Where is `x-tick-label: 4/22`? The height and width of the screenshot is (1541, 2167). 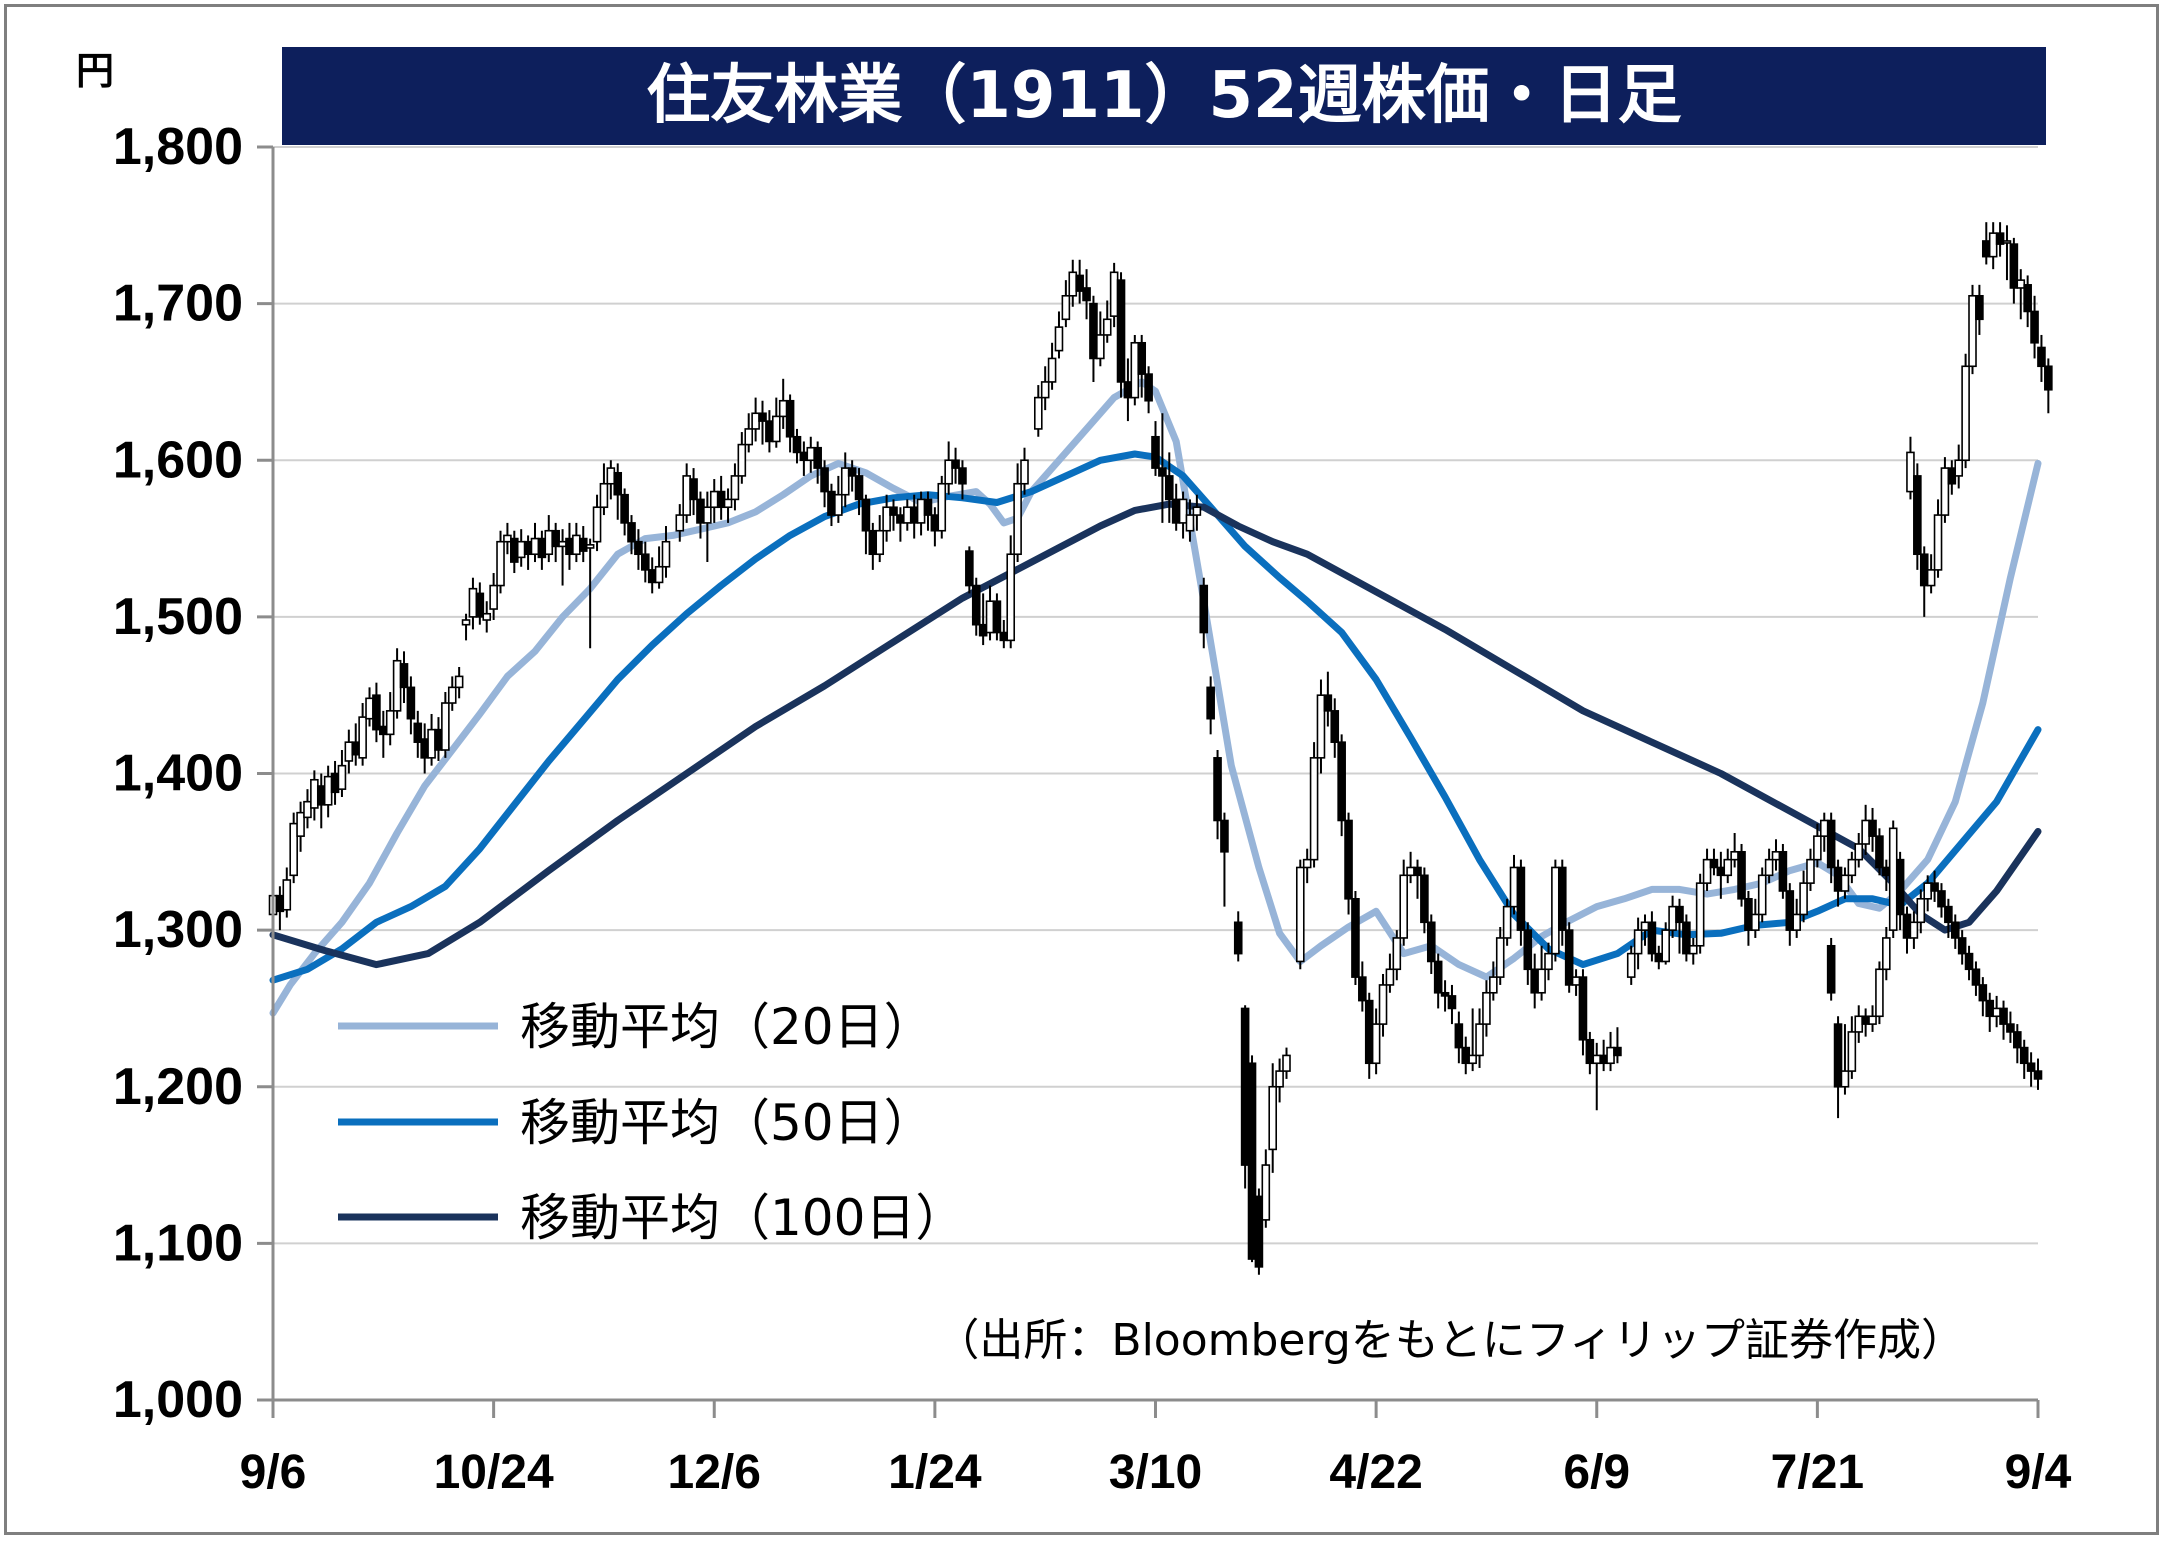
x-tick-label: 4/22 is located at coordinates (1375, 1472).